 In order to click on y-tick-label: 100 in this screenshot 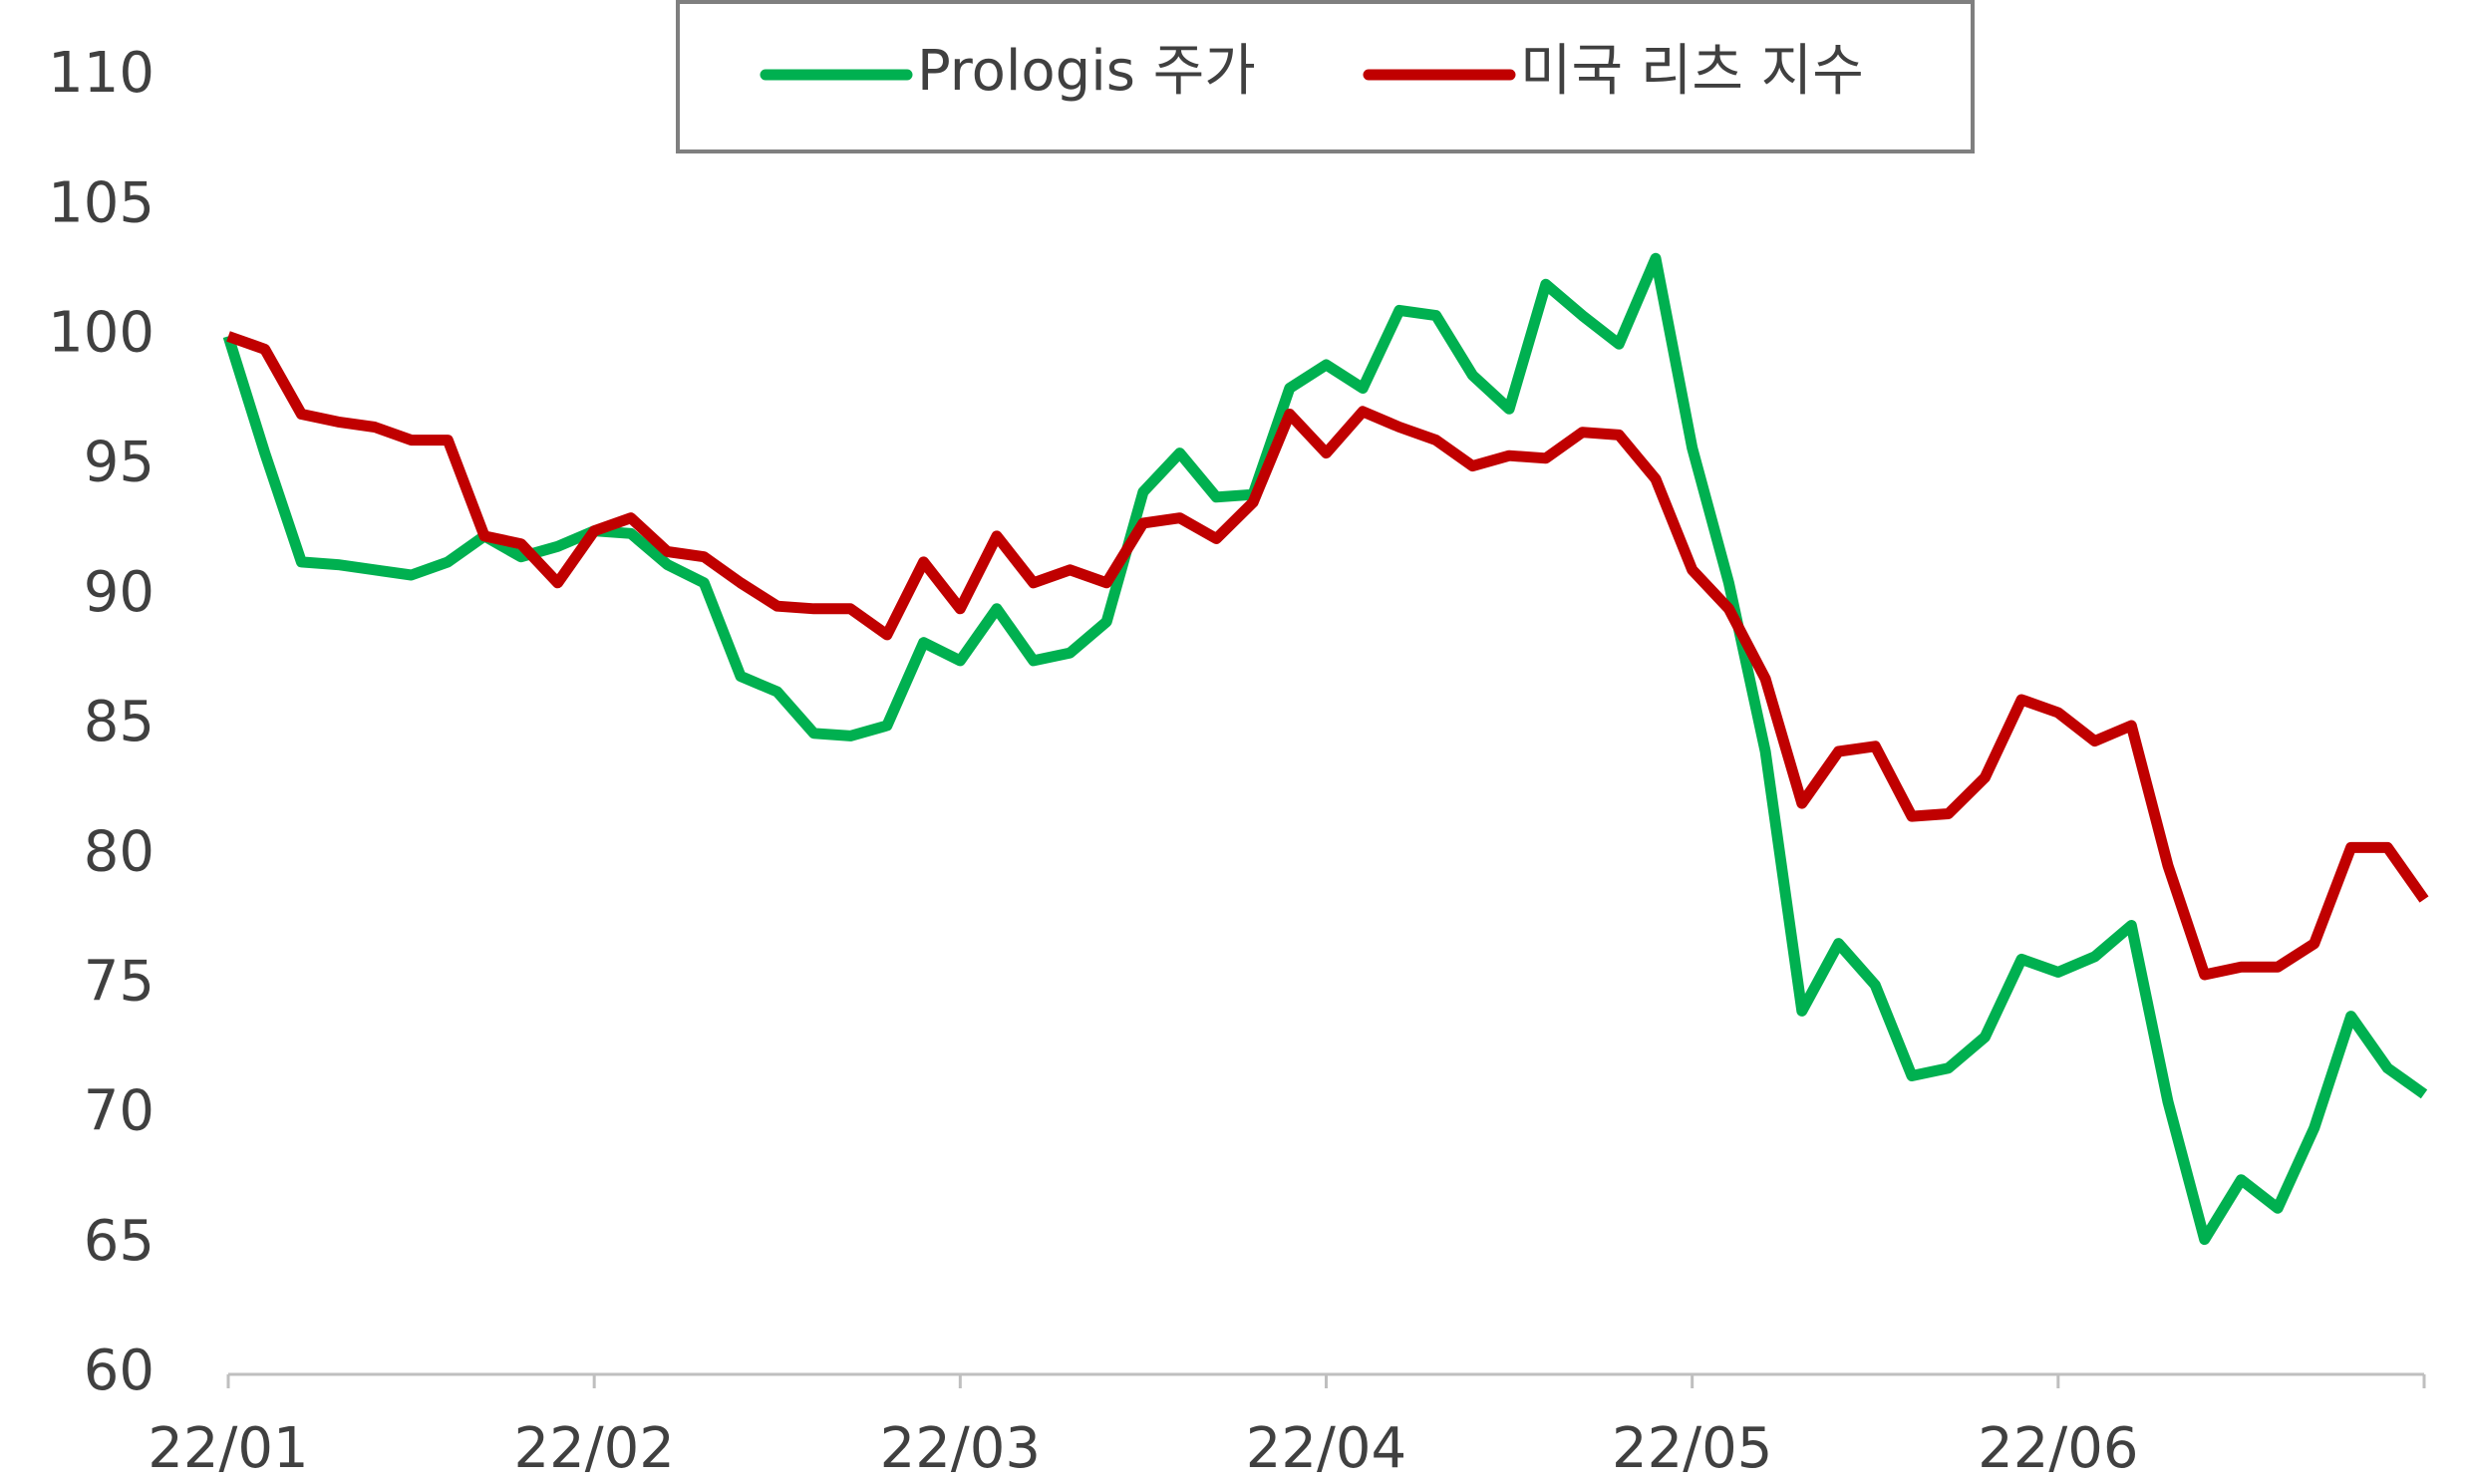, I will do `click(101, 333)`.